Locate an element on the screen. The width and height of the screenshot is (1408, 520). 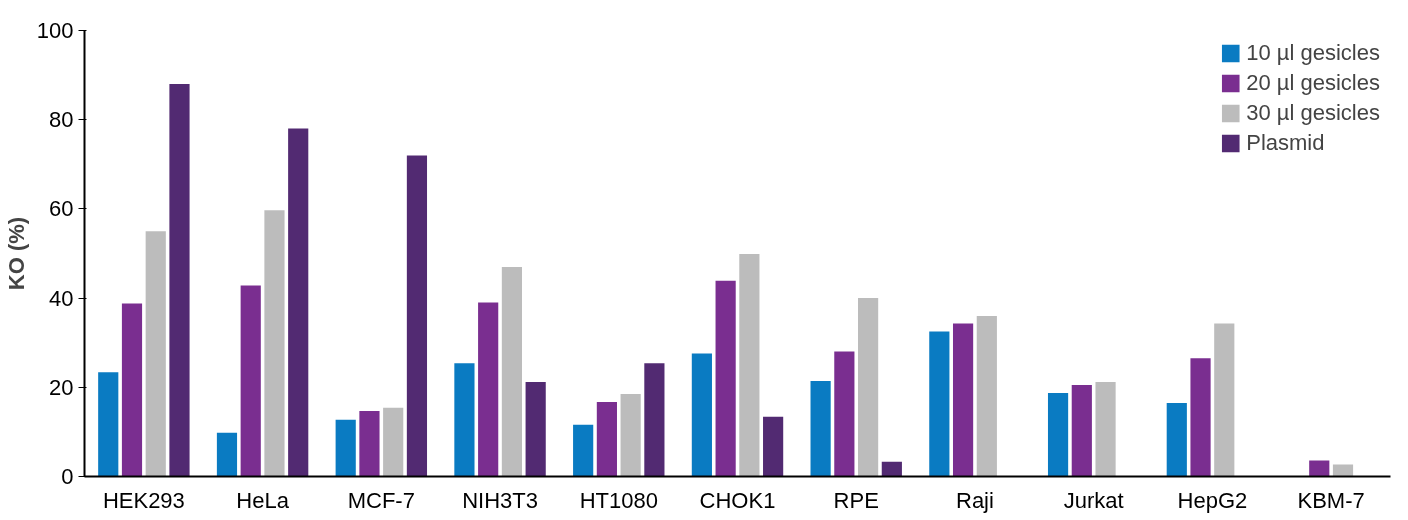
legend-label: Plasmid is located at coordinates (1285, 143).